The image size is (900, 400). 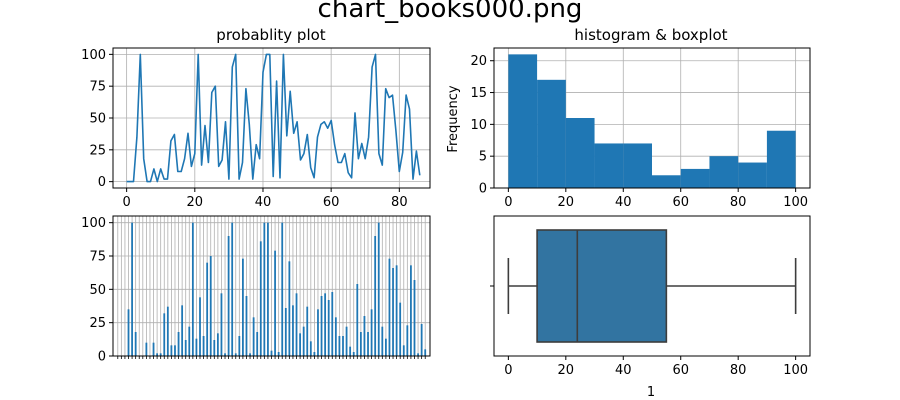 What do you see at coordinates (623, 202) in the screenshot?
I see `histogram-x-tick-label: 40` at bounding box center [623, 202].